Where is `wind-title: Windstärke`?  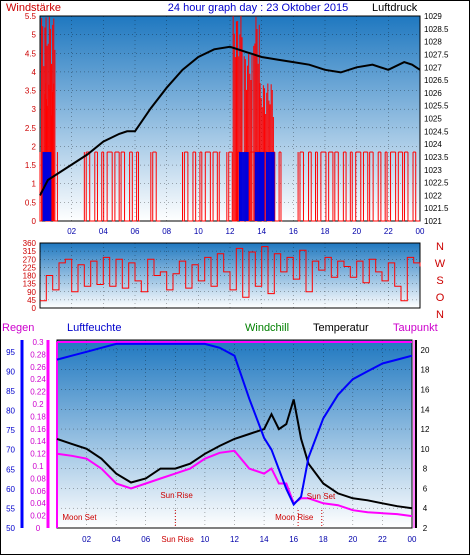
wind-title: Windstärke is located at coordinates (33, 8).